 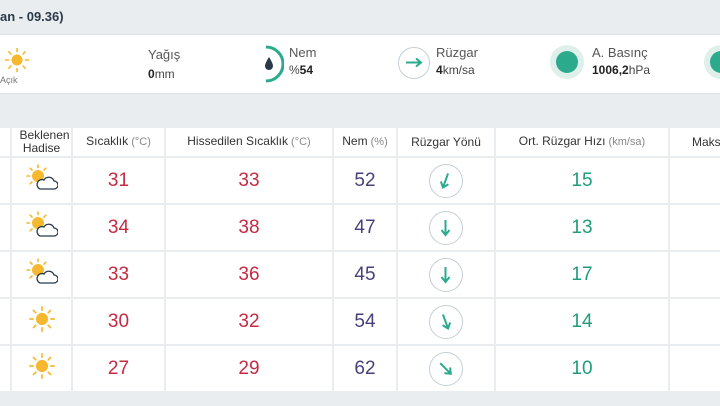 I want to click on header-label: Ort. Rüzgar Hızı (km/sa), so click(x=582, y=141).